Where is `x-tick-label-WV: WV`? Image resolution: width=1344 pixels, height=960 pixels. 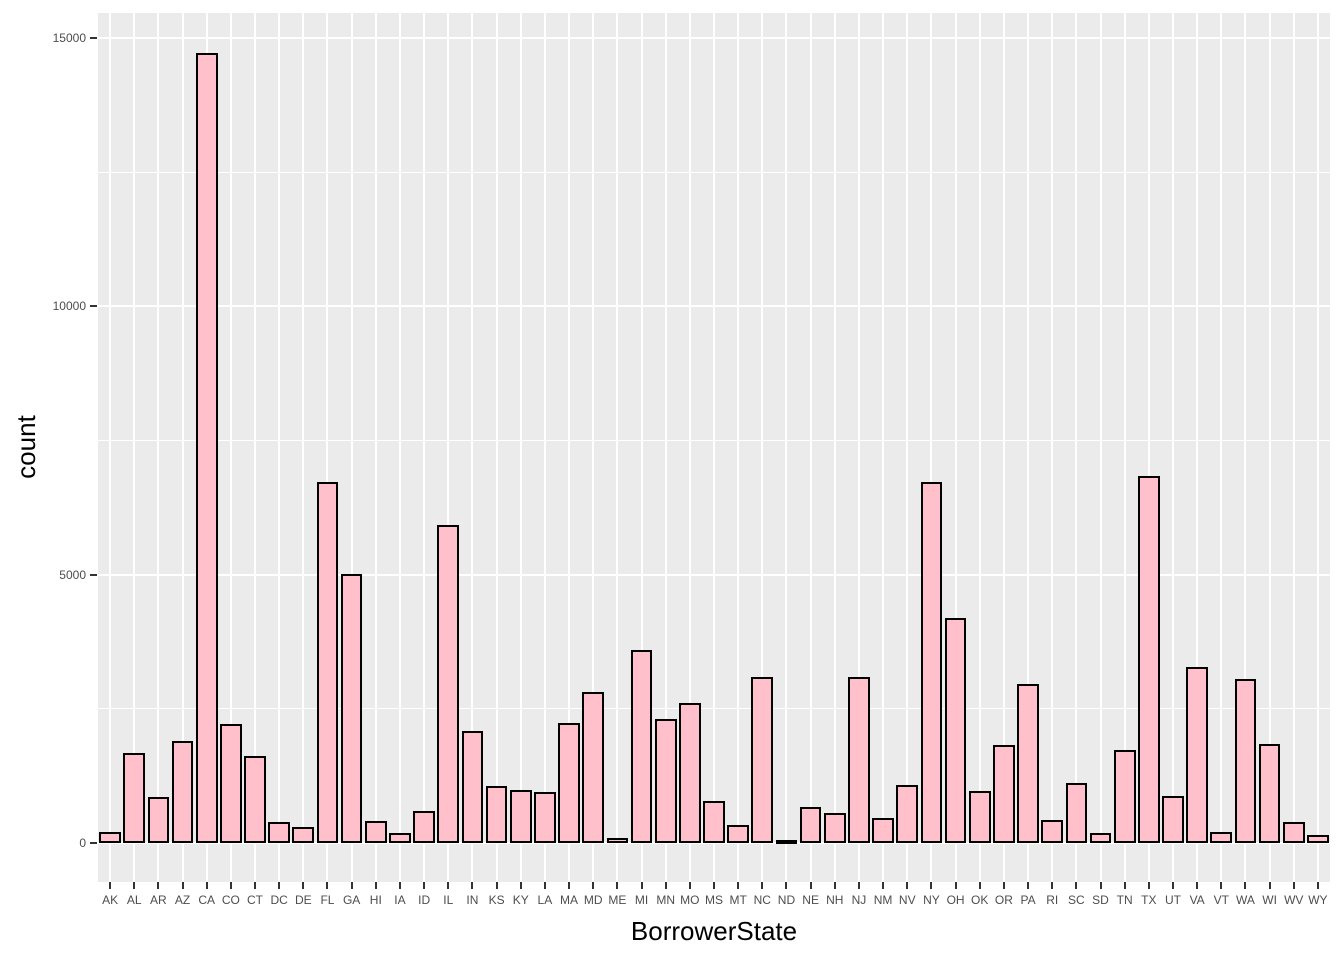 x-tick-label-WV: WV is located at coordinates (1294, 900).